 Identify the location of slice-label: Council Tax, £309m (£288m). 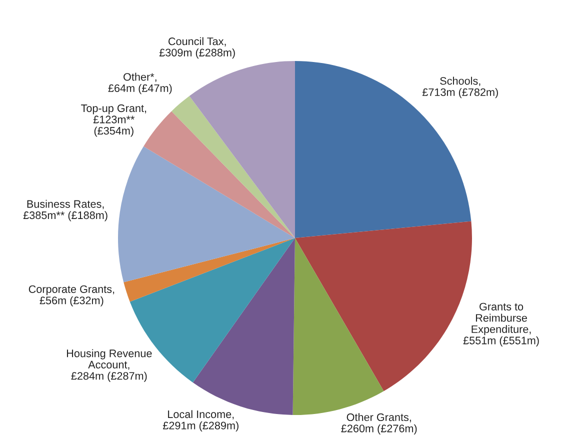
(197, 48).